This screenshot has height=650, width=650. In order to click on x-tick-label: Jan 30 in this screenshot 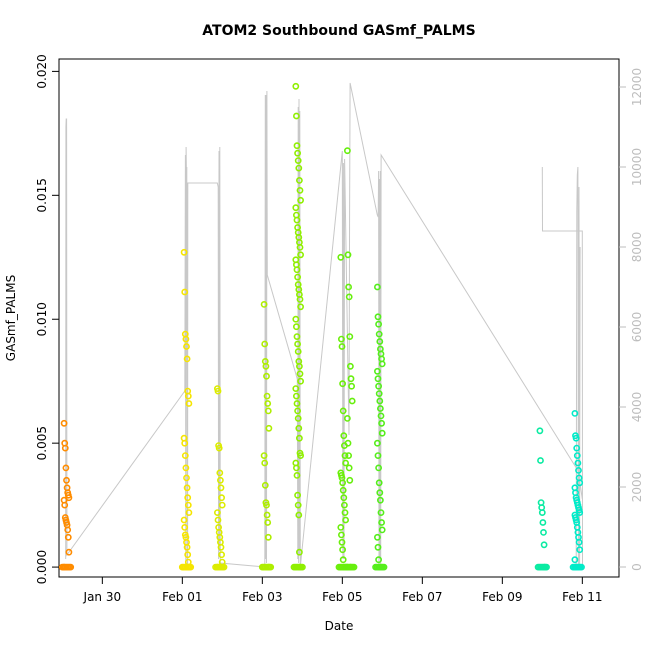, I will do `click(102, 597)`.